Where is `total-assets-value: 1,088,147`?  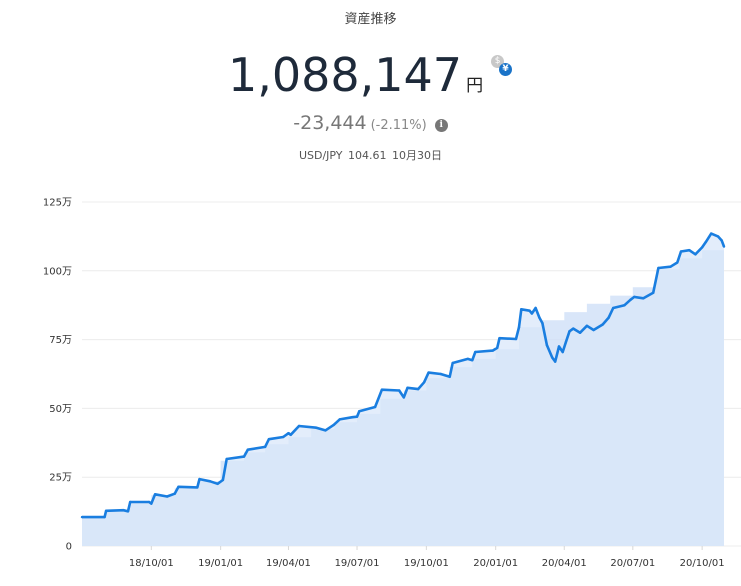 total-assets-value: 1,088,147 is located at coordinates (345, 75).